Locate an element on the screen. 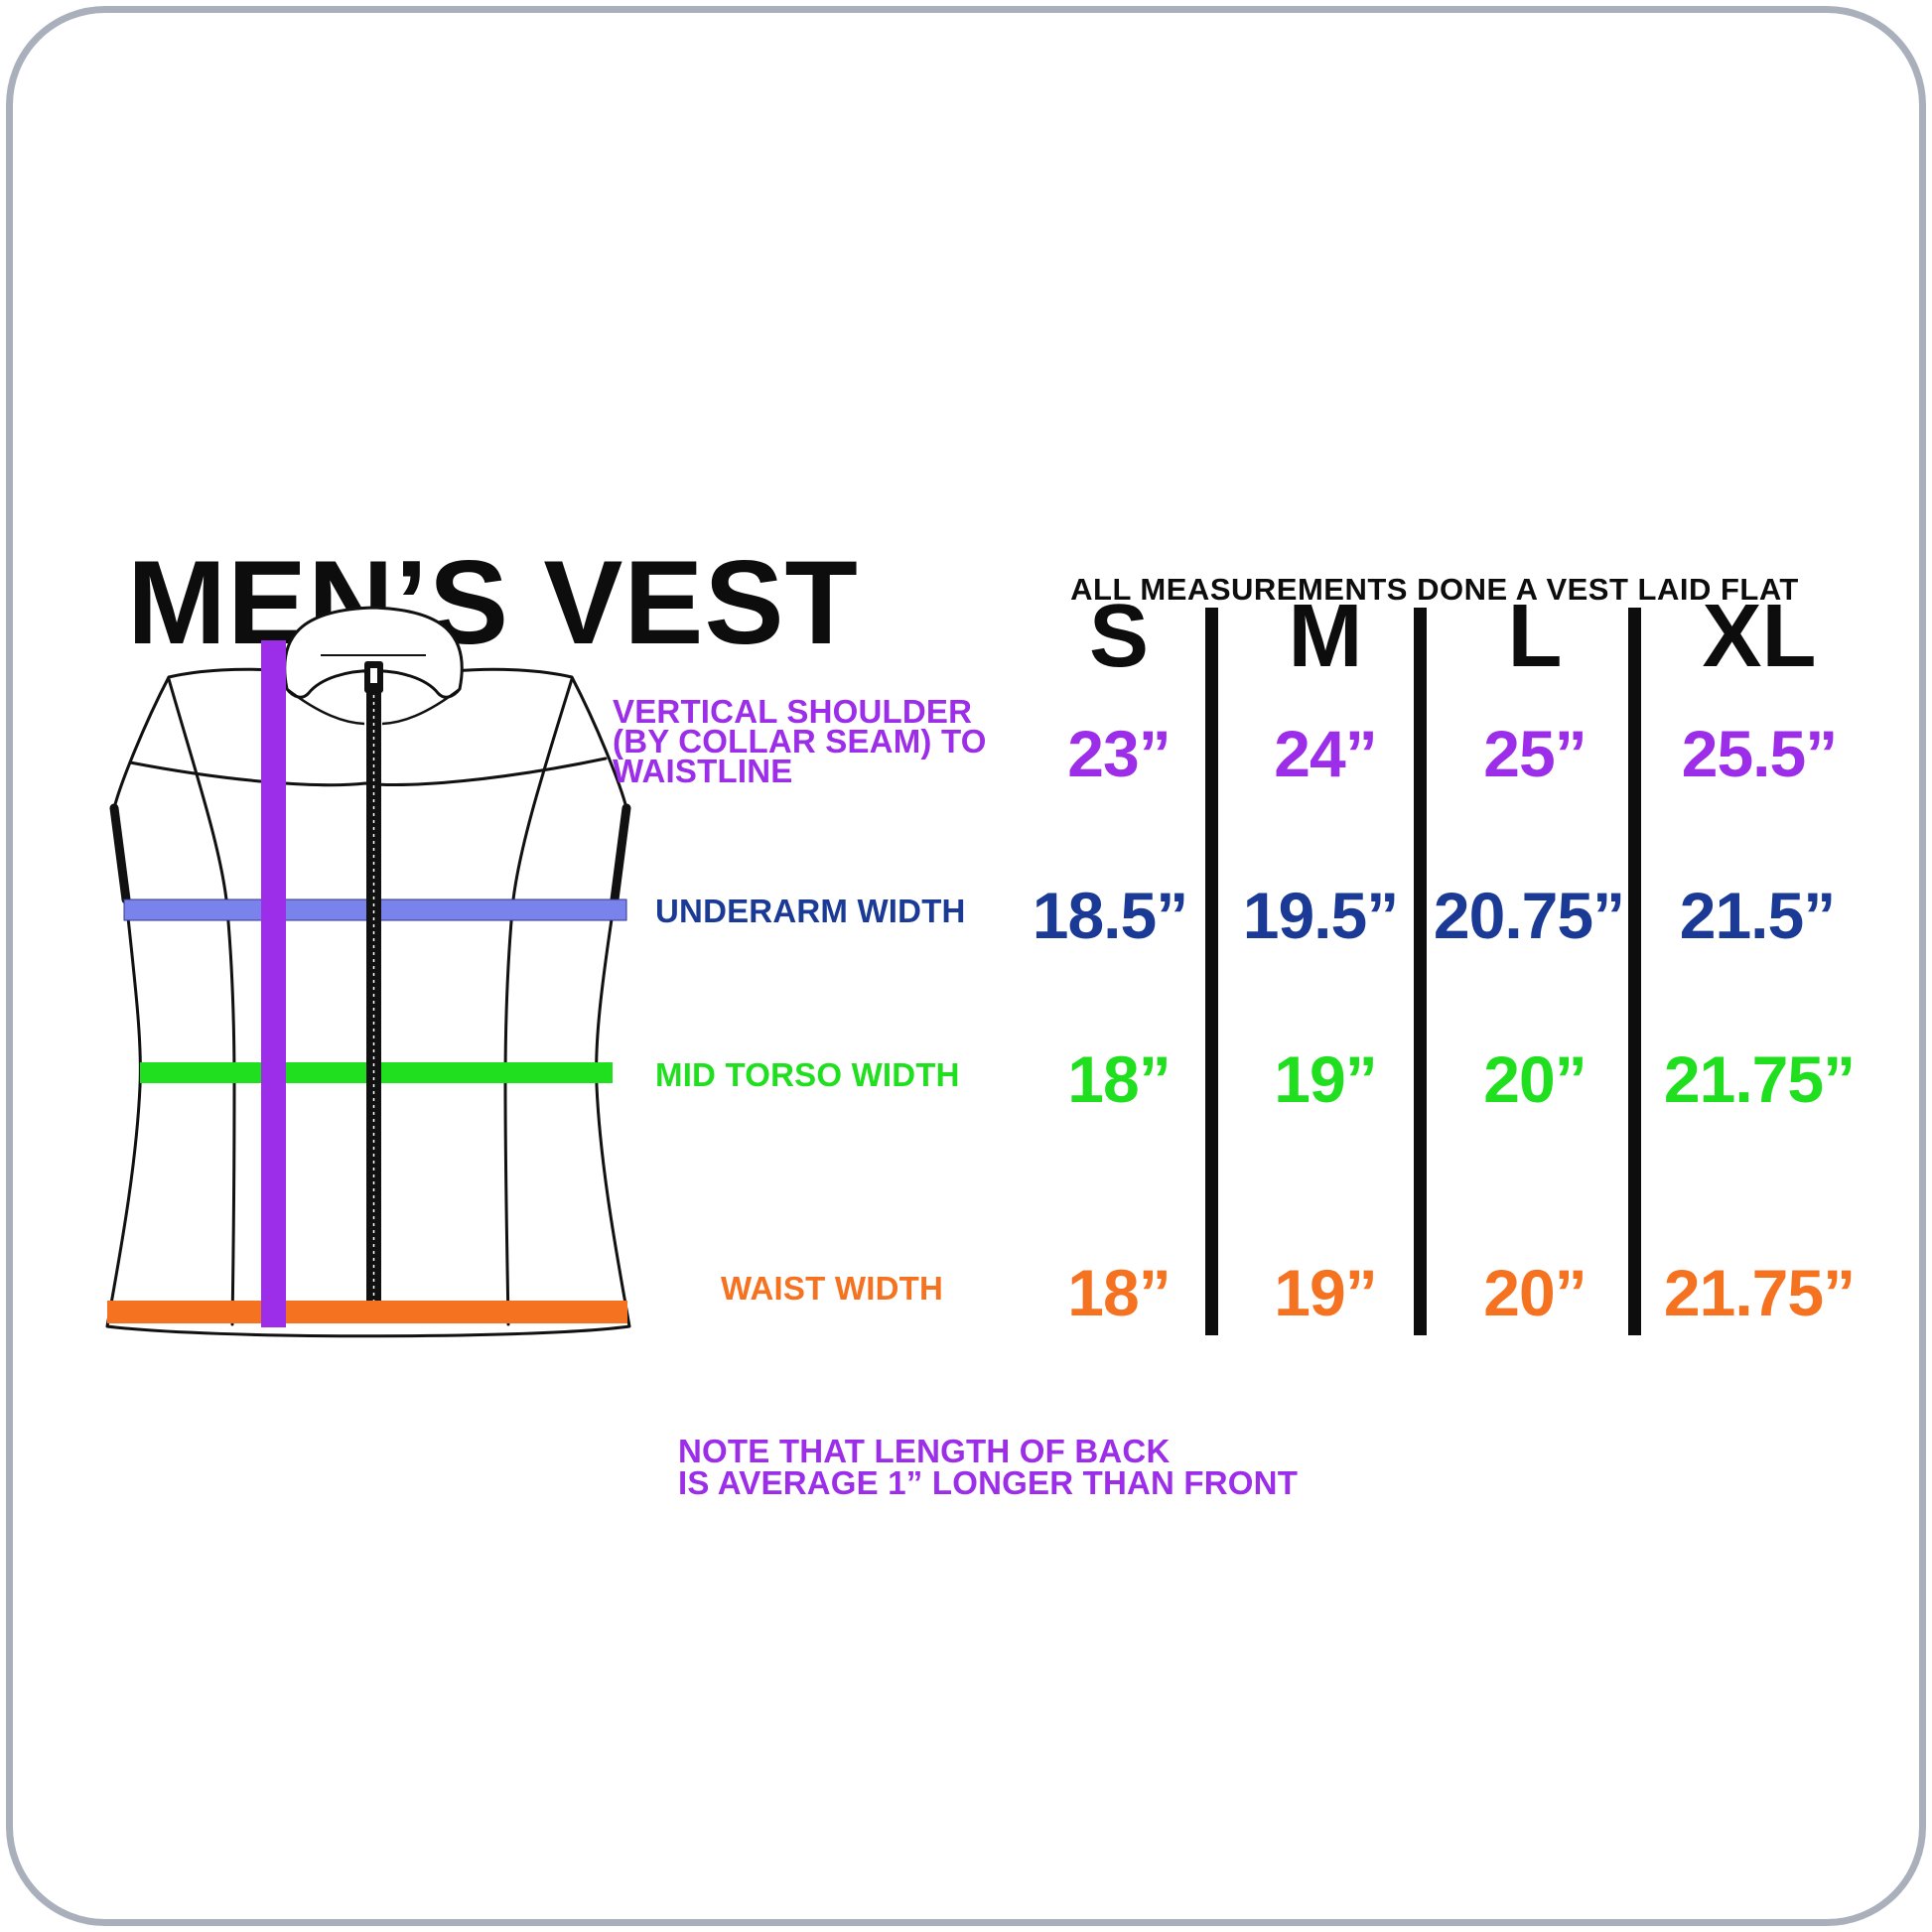 The width and height of the screenshot is (1932, 1932). value-waist-xl: 21.75” is located at coordinates (1759, 1292).